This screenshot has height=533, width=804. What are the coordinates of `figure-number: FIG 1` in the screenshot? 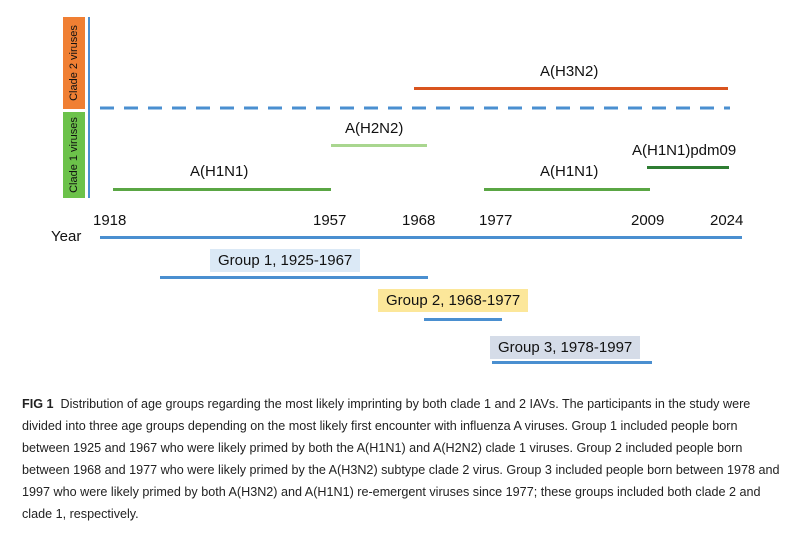 It's located at (38, 404).